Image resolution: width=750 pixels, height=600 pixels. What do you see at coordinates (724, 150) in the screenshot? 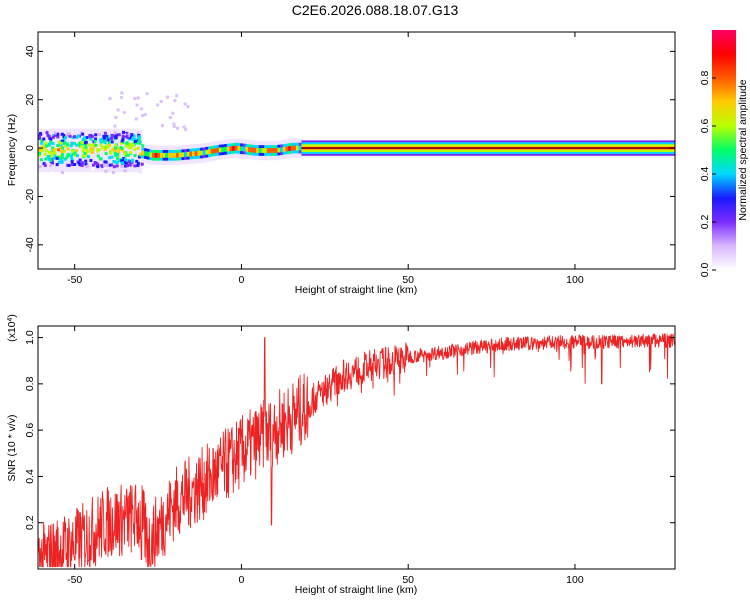
I see `colorbar-gradient` at bounding box center [724, 150].